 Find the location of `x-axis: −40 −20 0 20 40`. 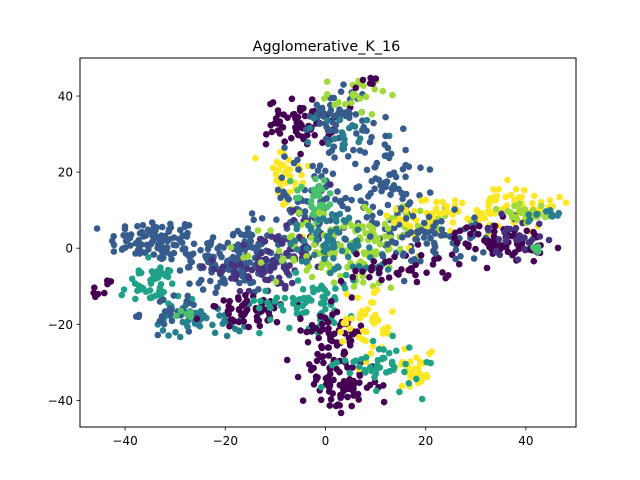

x-axis: −40 −20 0 20 40 is located at coordinates (323, 437).